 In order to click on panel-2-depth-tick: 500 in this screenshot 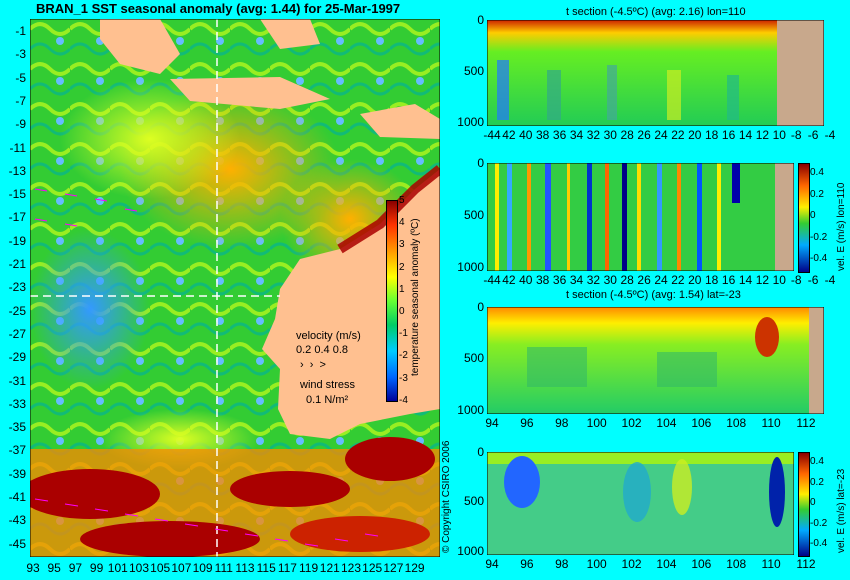, I will do `click(473, 214)`.